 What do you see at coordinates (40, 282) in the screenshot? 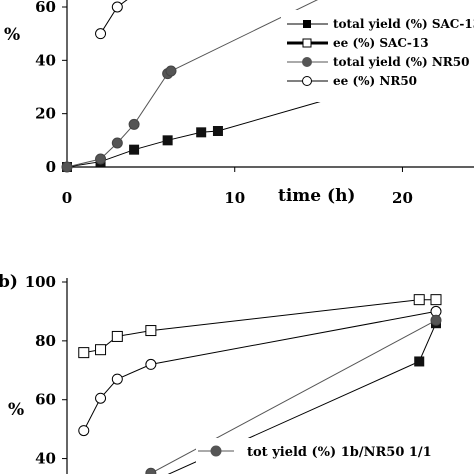
I see `panel-b-ytick-label: 100` at bounding box center [40, 282].